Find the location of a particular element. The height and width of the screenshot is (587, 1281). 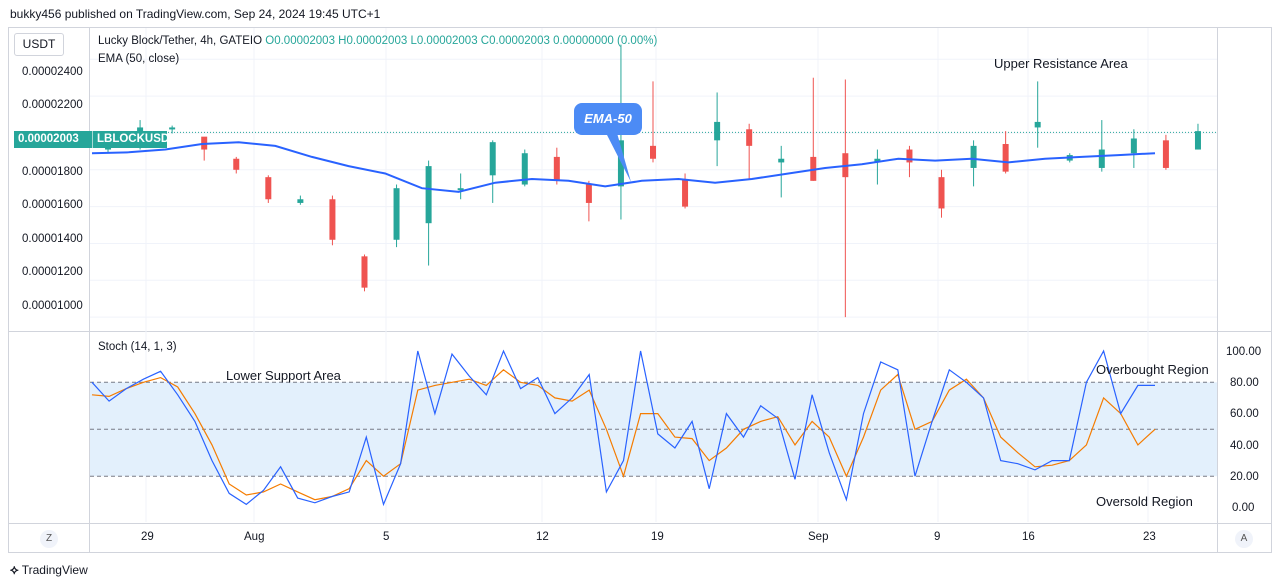

stoch-tick: 80.00 is located at coordinates (1244, 383).